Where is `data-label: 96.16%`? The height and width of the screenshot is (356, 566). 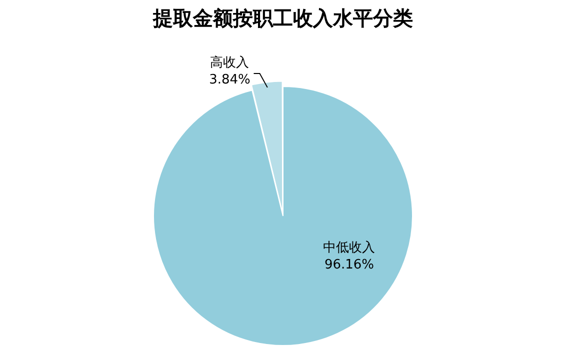 data-label: 96.16% is located at coordinates (349, 265).